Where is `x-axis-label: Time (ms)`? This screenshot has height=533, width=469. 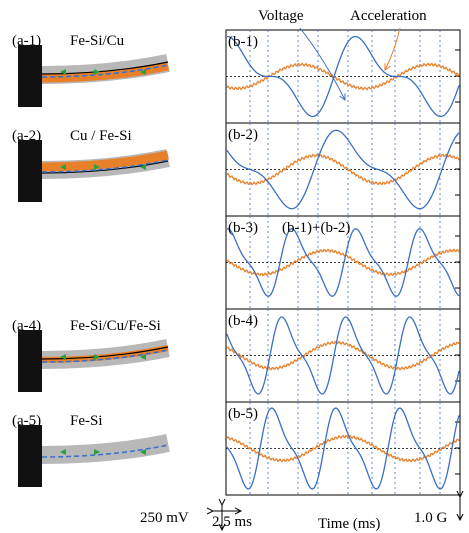
x-axis-label: Time (ms) is located at coordinates (349, 524).